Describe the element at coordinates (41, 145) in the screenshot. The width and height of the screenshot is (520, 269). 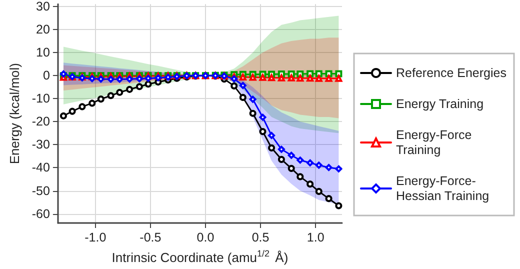
I see `y-tick-label: -30` at that location.